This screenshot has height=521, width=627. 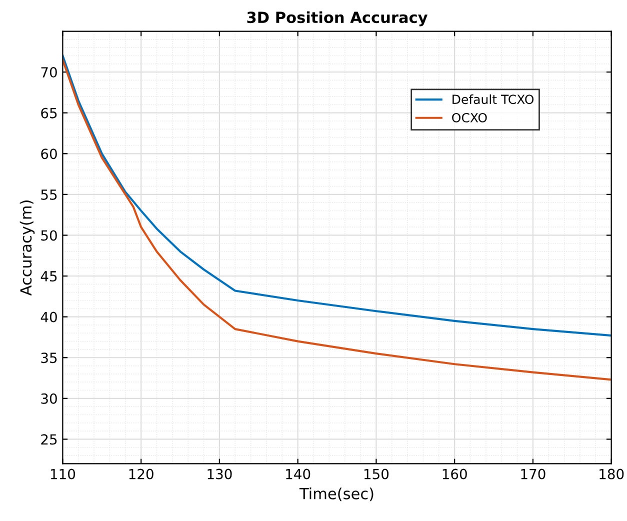 What do you see at coordinates (336, 495) in the screenshot?
I see `x-axis-title: Time(sec)` at bounding box center [336, 495].